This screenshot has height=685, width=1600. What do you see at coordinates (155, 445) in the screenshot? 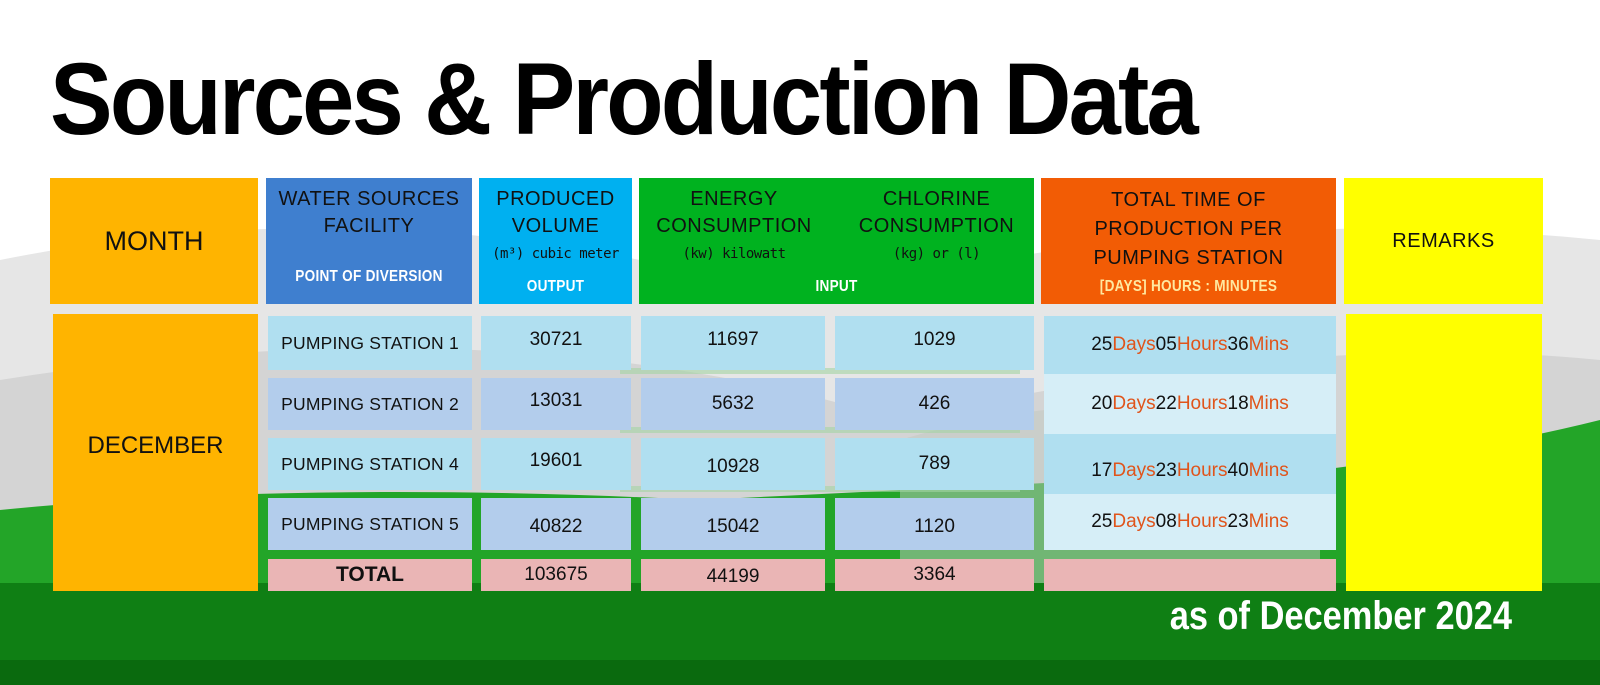
I see `month-value: DECEMBER` at bounding box center [155, 445].